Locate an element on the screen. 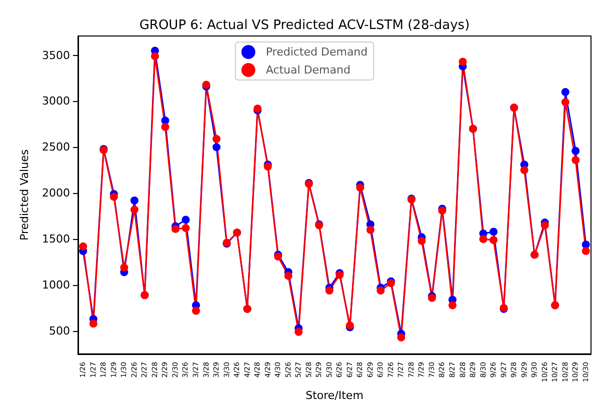  chart-title: GROUP 6: Actual VS Predicted ACV-LSTM (28-days) is located at coordinates (304, 25).